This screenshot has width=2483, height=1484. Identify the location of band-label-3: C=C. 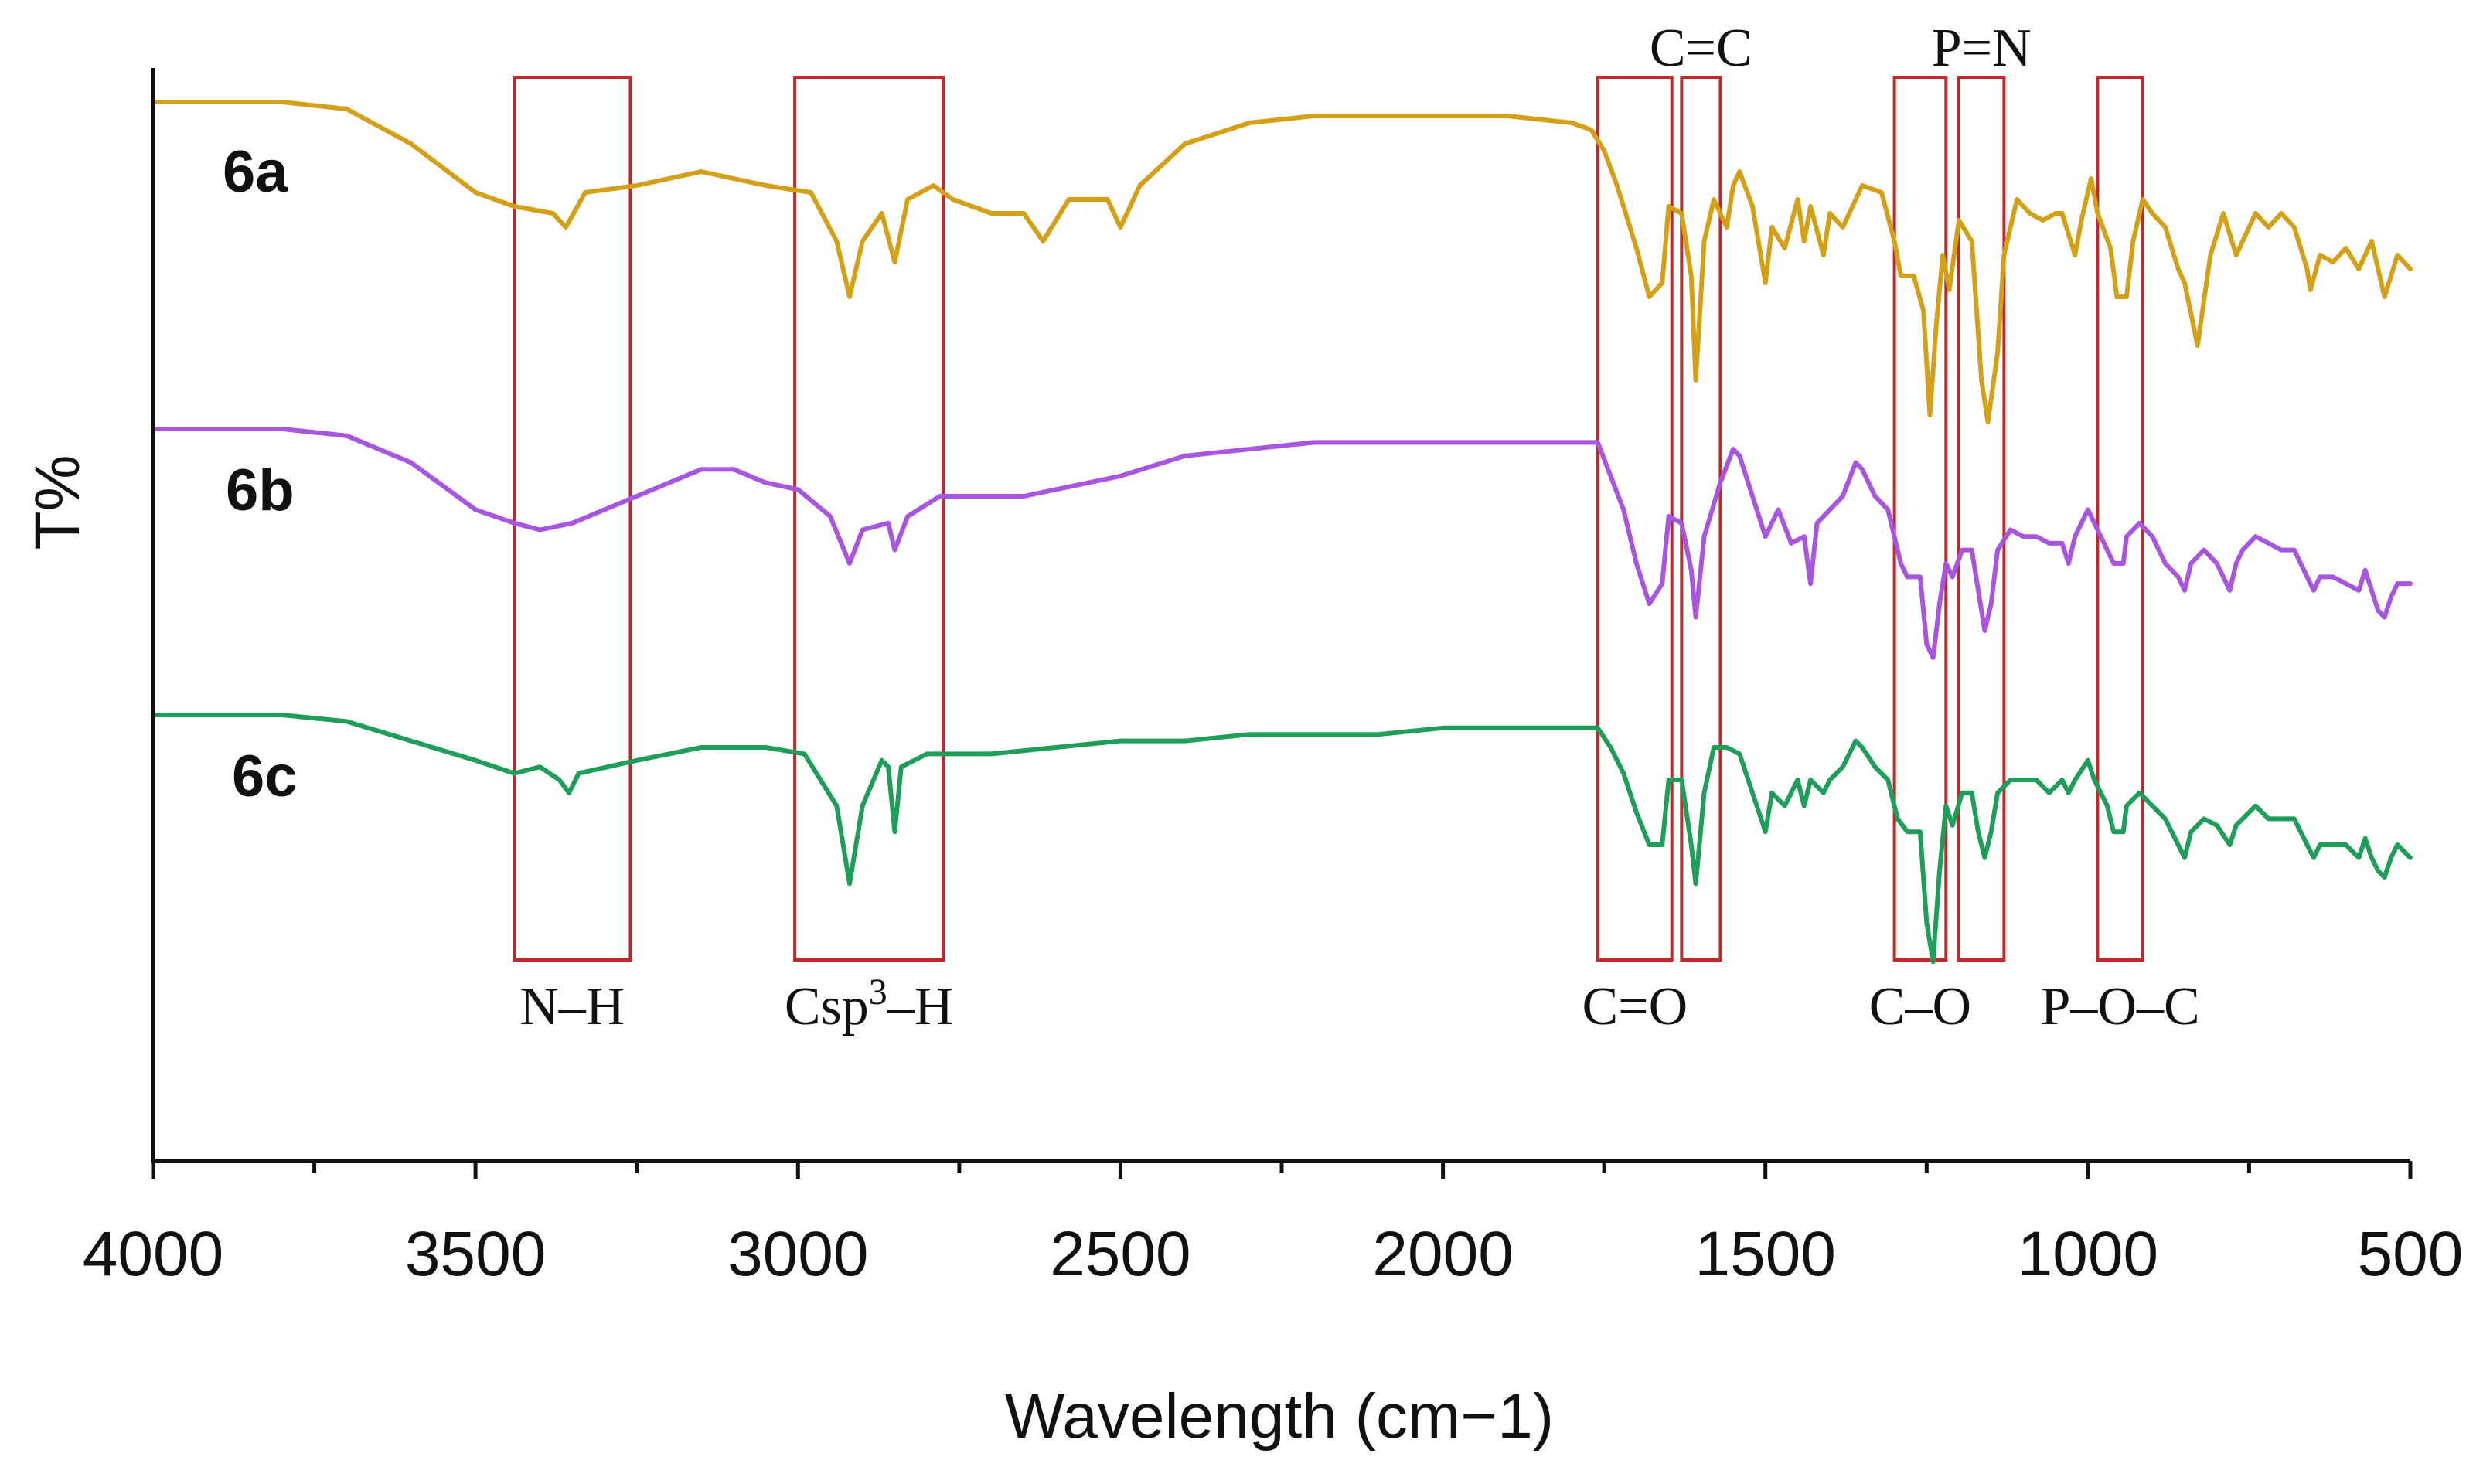
(1701, 48).